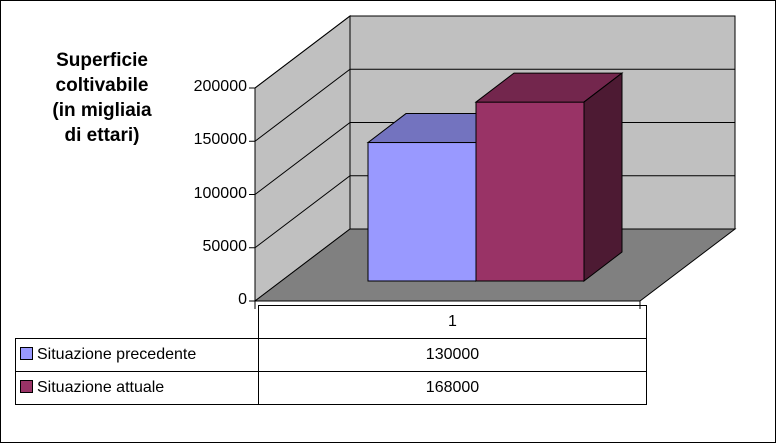 The image size is (776, 443). What do you see at coordinates (220, 86) in the screenshot?
I see `y-tick-label: 200000` at bounding box center [220, 86].